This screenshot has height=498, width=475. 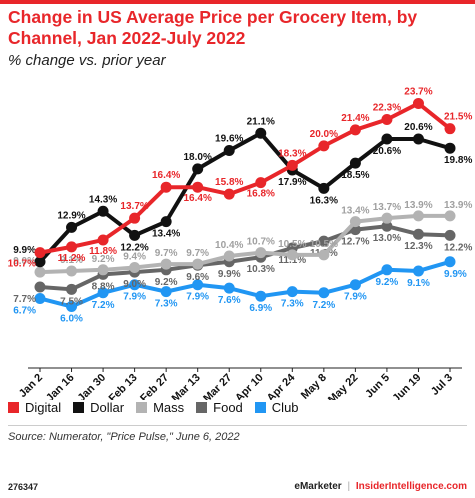 I want to click on legend-item-mass: Mass, so click(x=160, y=407).